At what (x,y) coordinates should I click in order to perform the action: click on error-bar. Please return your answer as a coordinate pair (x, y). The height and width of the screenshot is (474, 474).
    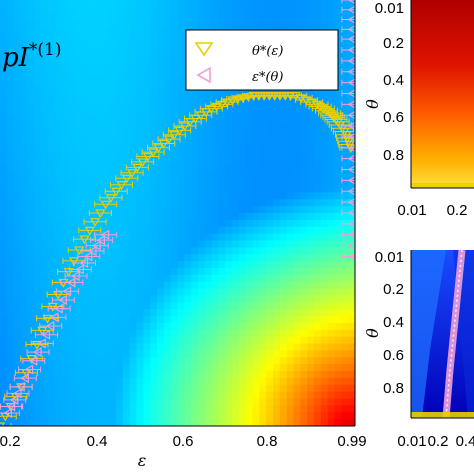
    Looking at the image, I should click on (132, 172).